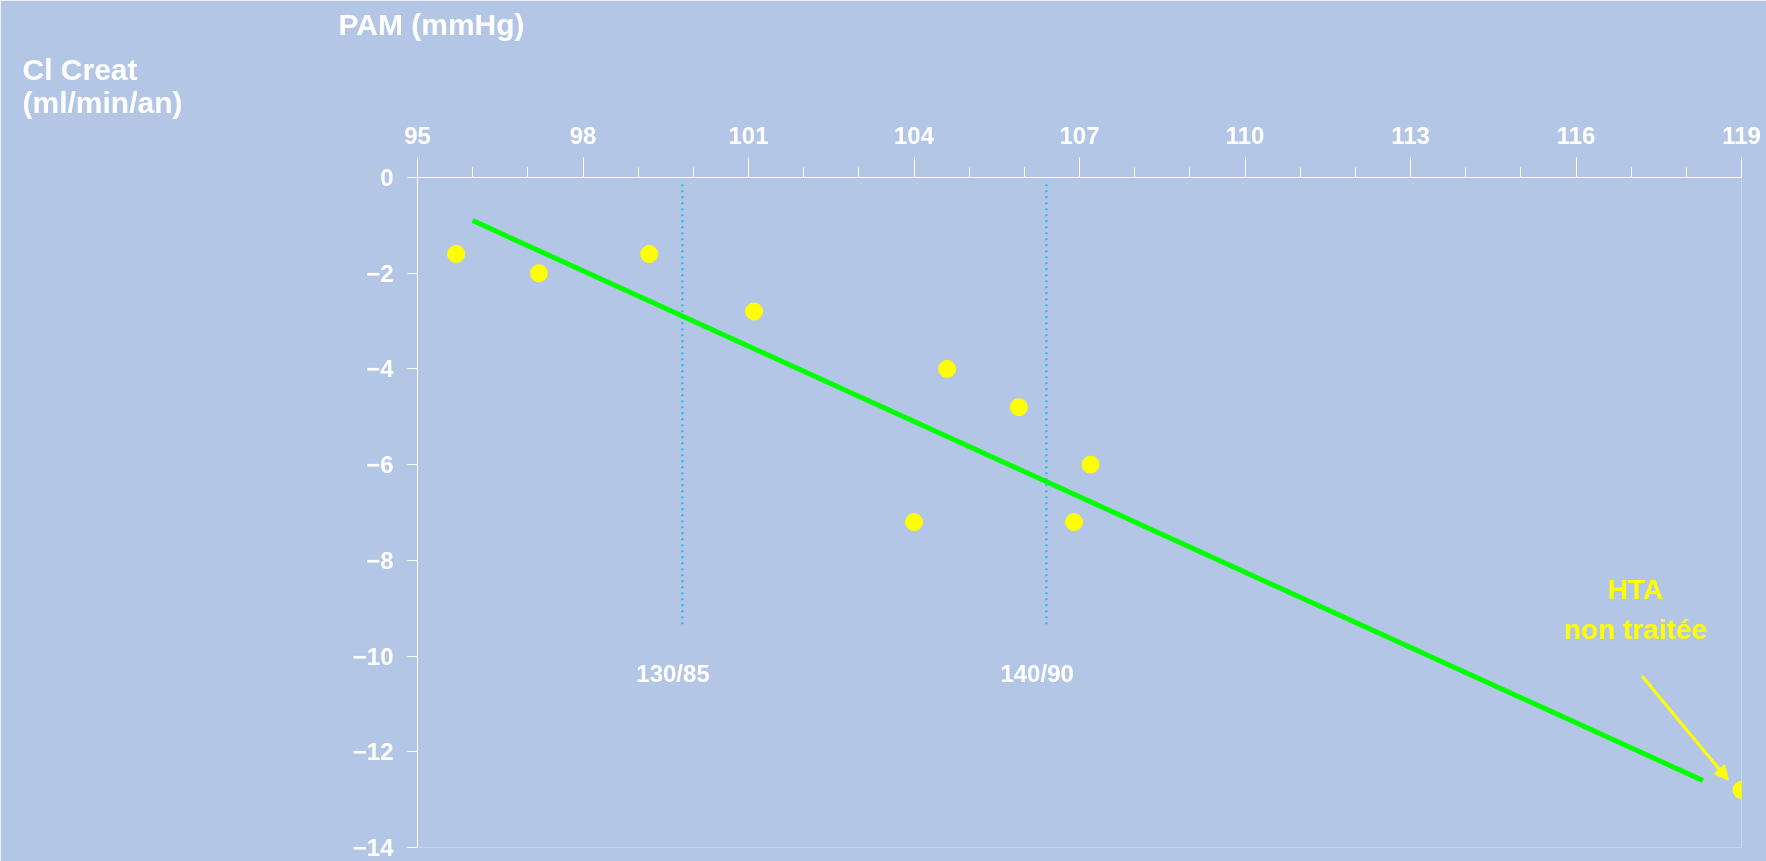 The height and width of the screenshot is (861, 1766). Describe the element at coordinates (1410, 135) in the screenshot. I see `x-tick-label: 113` at that location.